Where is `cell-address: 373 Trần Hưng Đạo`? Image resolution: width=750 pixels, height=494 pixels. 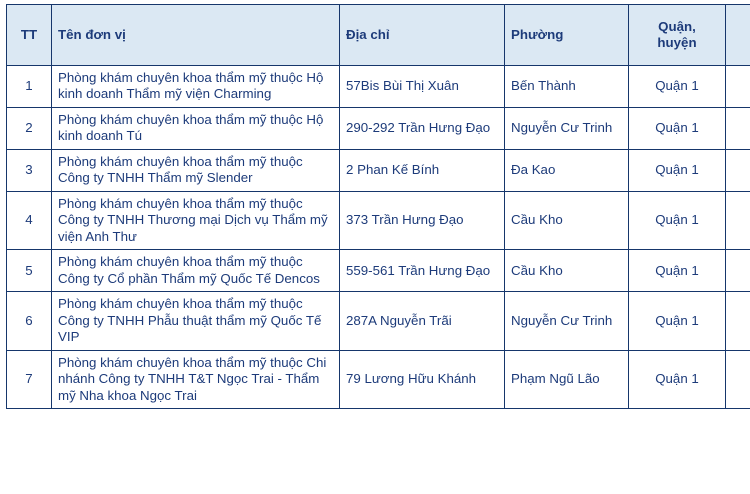
cell-address: 373 Trần Hưng Đạo is located at coordinates (422, 220).